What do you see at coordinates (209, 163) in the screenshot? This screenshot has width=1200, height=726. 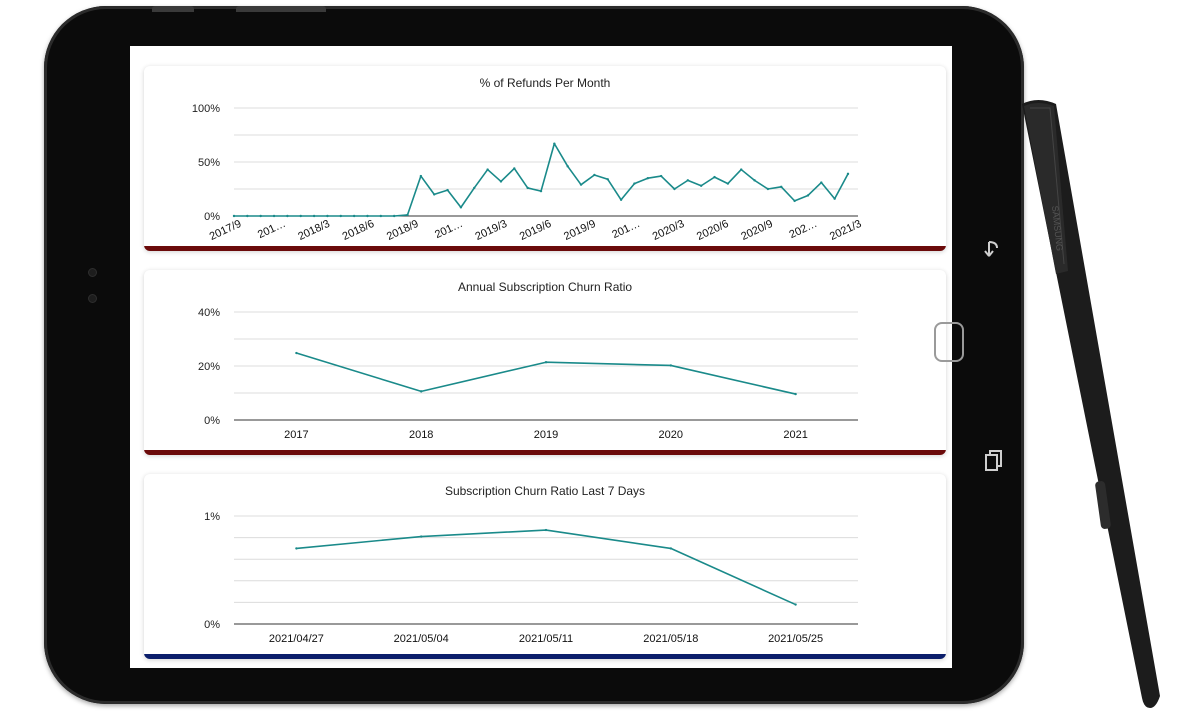 I see `y-tick-label: 50%` at bounding box center [209, 163].